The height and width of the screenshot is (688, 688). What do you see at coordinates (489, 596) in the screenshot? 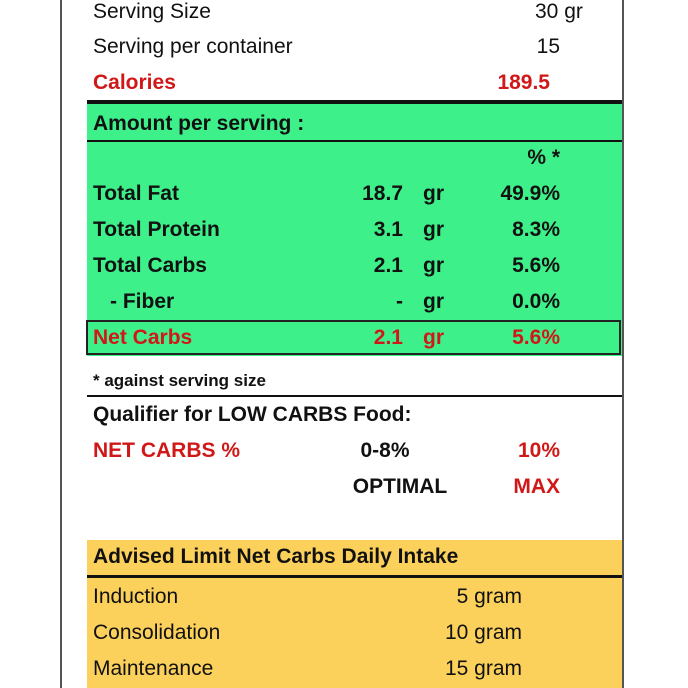
I see `advised-value: 5 gram` at bounding box center [489, 596].